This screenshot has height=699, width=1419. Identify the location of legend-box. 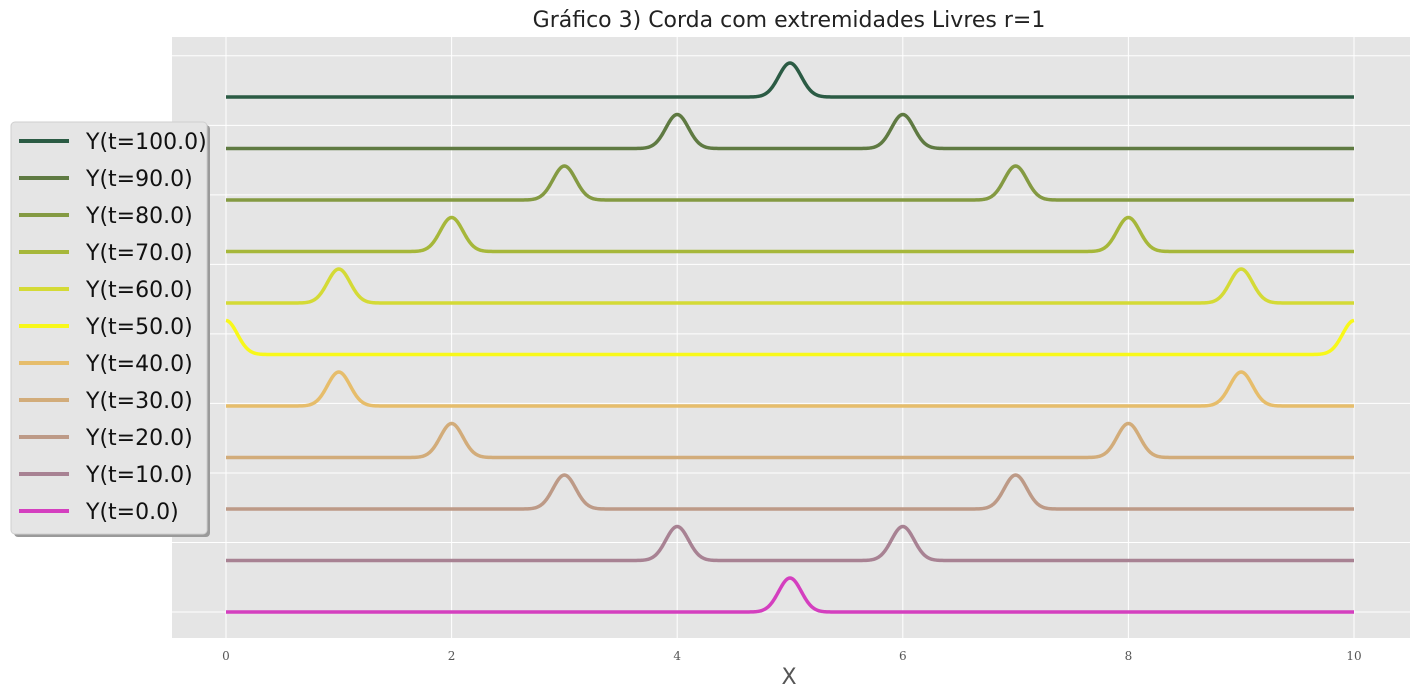
(109, 328).